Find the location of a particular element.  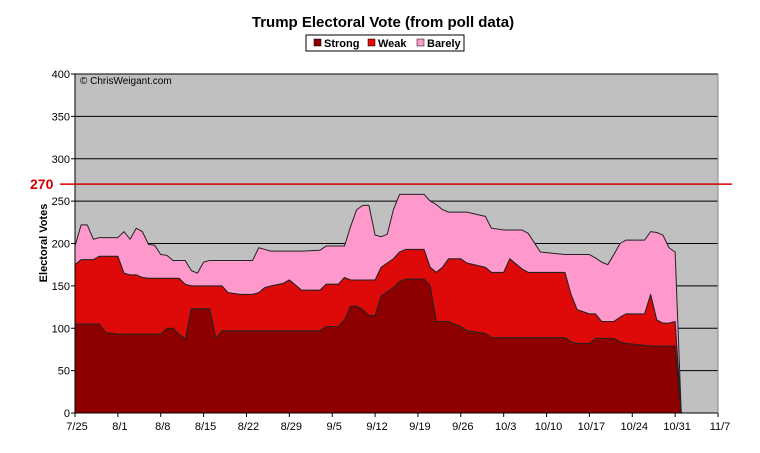

y-tick-label: 300 is located at coordinates (61, 160).